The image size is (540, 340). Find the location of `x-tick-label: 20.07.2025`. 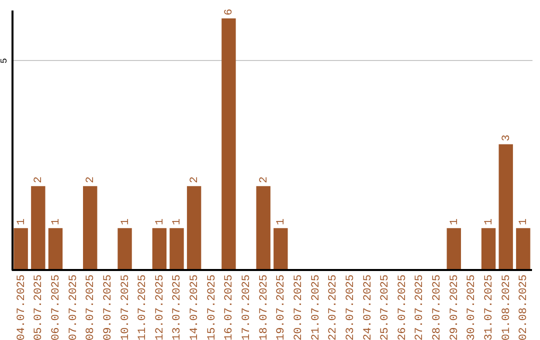

x-tick-label: 20.07.2025 is located at coordinates (298, 307).